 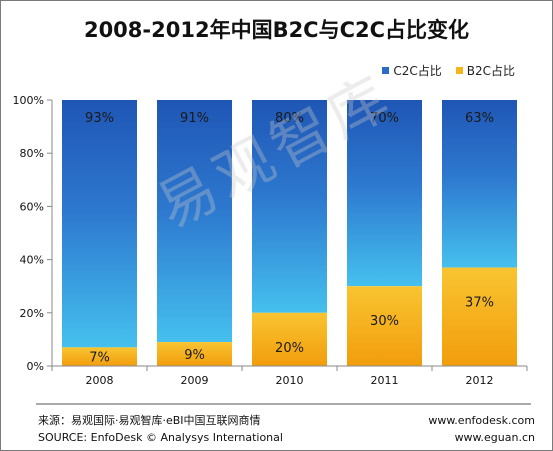 What do you see at coordinates (459, 70) in the screenshot?
I see `legend-swatch-b2c` at bounding box center [459, 70].